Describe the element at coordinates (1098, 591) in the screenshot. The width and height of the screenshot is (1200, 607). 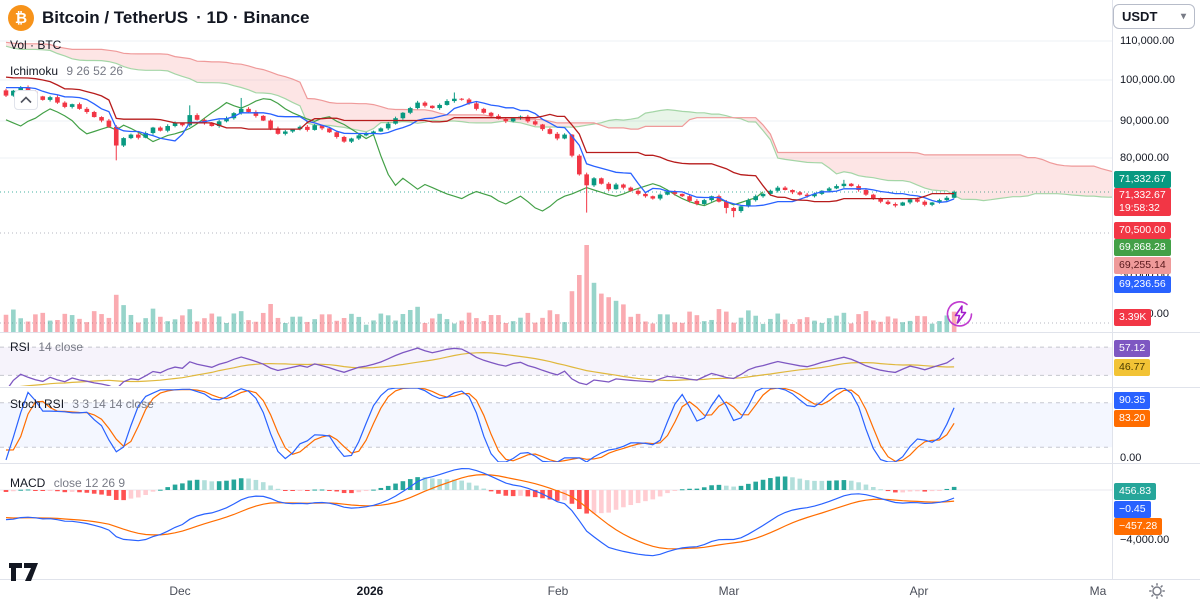
I see `time-axis-label: Ma` at that location.